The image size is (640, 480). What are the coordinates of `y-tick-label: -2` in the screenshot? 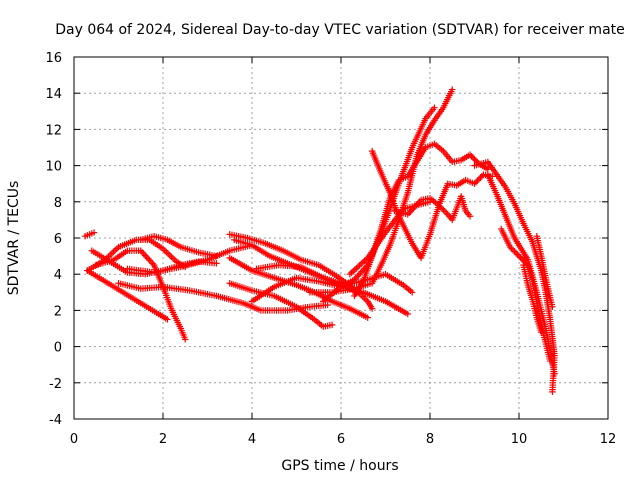 It's located at (55, 384).